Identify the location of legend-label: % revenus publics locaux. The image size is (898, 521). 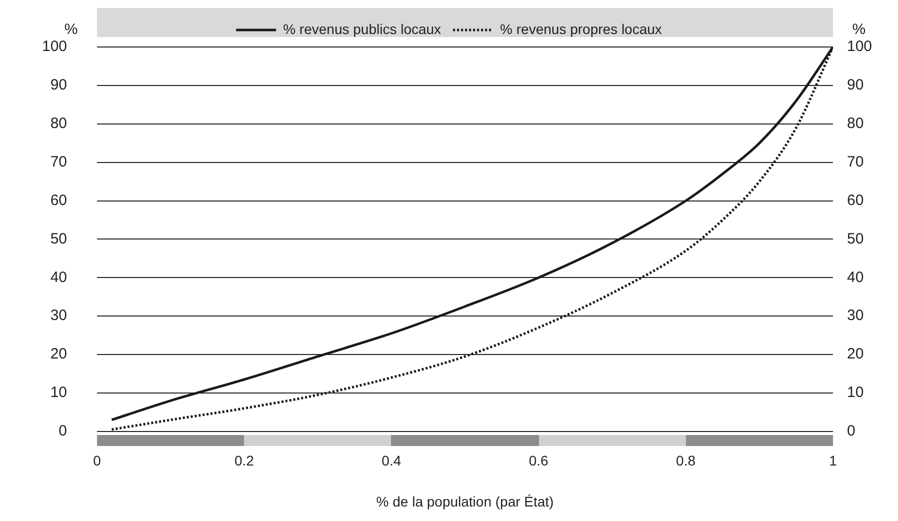
(362, 28).